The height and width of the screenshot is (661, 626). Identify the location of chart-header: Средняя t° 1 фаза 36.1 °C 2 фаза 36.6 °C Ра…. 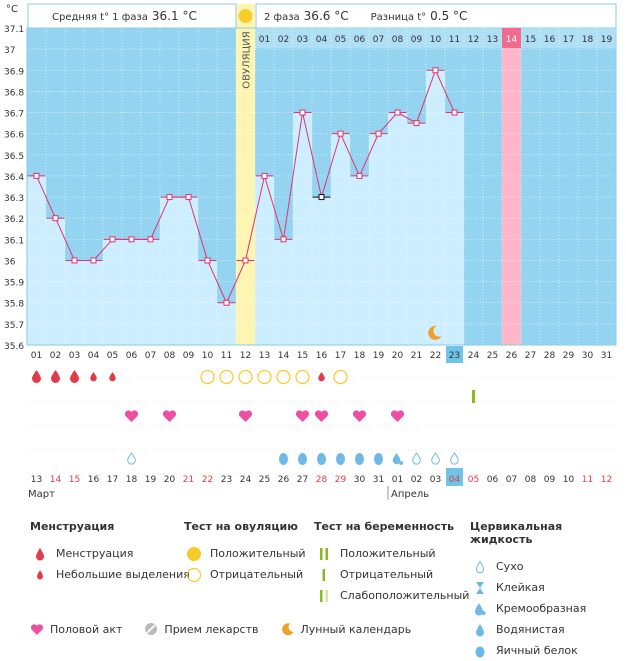
(311, 16).